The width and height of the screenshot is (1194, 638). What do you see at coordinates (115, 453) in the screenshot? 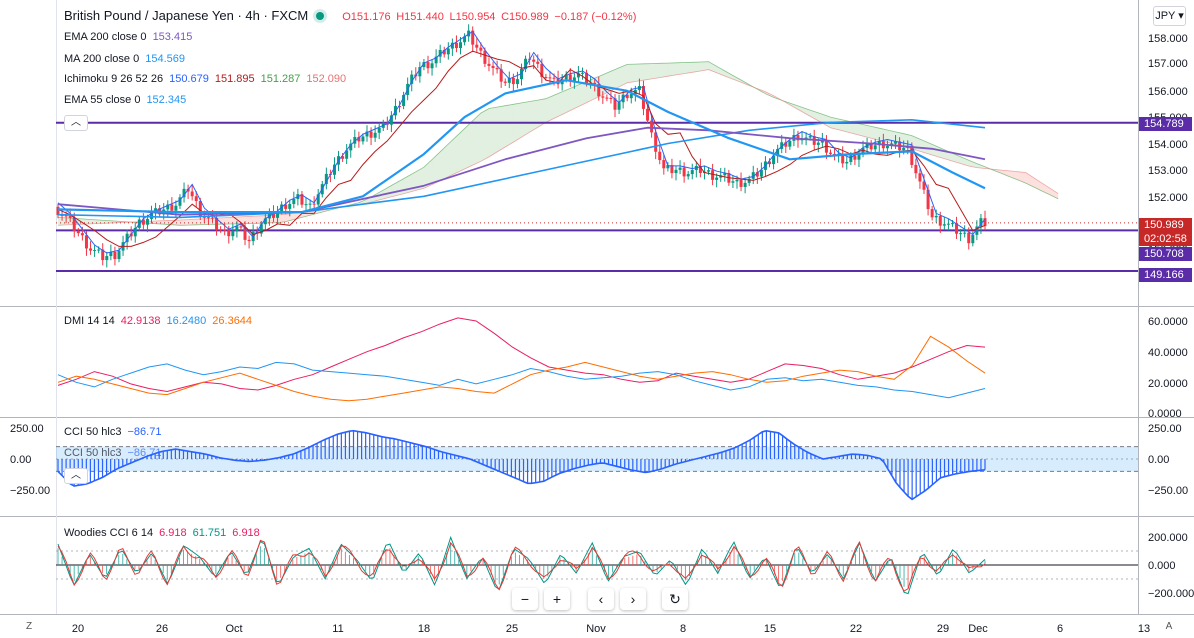
I see `legend-cci-ghost: CCI 50 hlc3 −86.71` at bounding box center [115, 453].